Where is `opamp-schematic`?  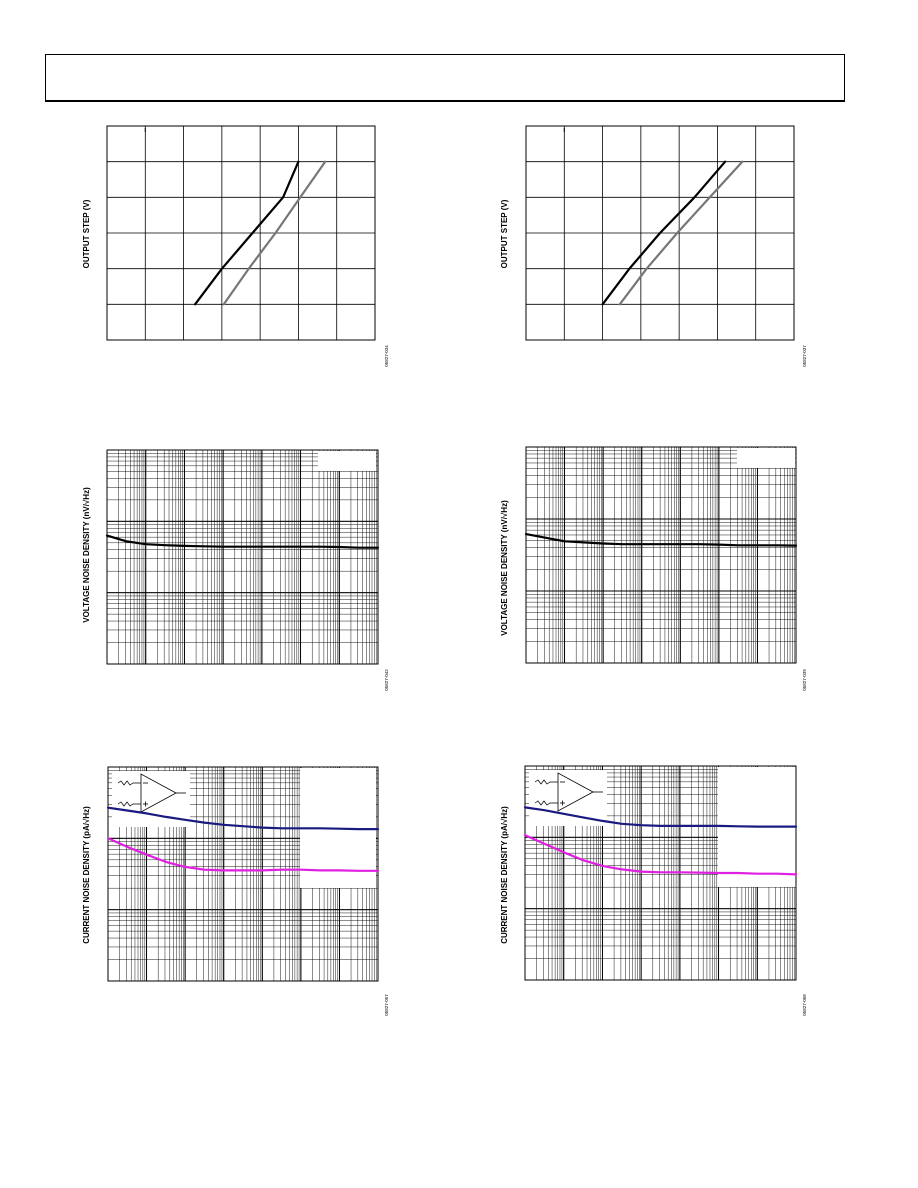
opamp-schematic is located at coordinates (568, 798).